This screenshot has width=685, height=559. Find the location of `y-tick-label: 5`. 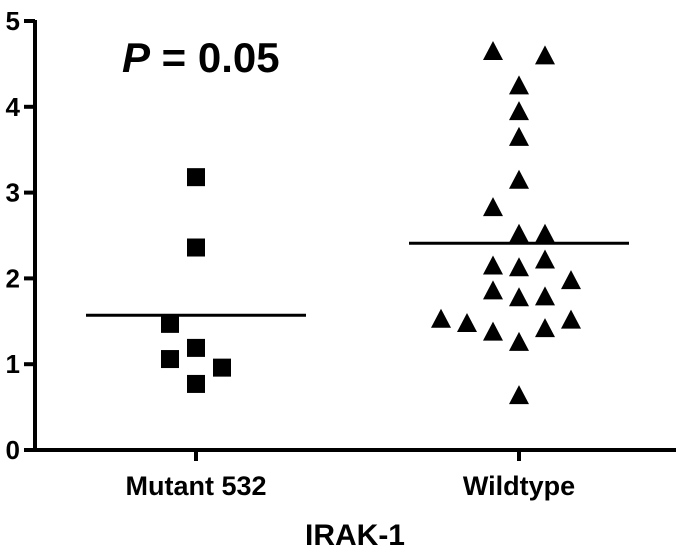

y-tick-label: 5 is located at coordinates (13, 21).